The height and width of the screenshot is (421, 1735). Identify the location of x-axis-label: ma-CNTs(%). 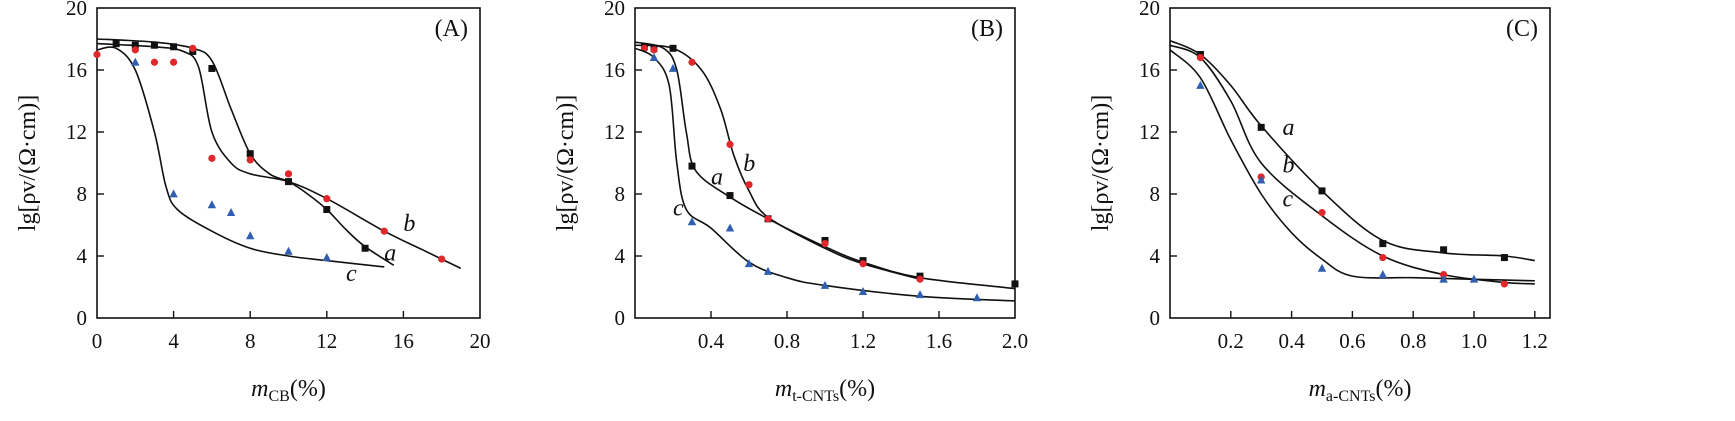
(1360, 390).